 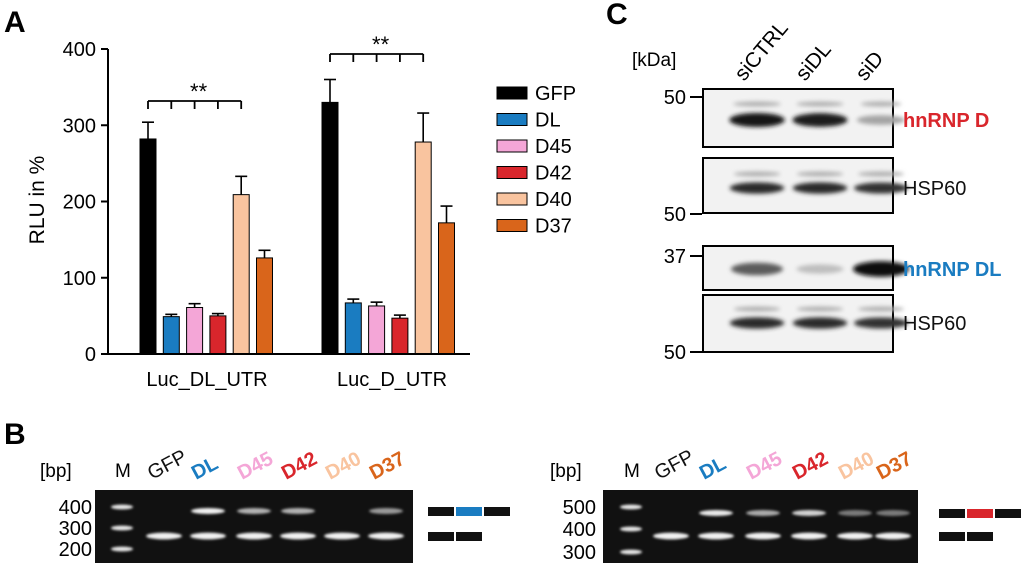 I want to click on bar-d37, so click(x=446, y=288).